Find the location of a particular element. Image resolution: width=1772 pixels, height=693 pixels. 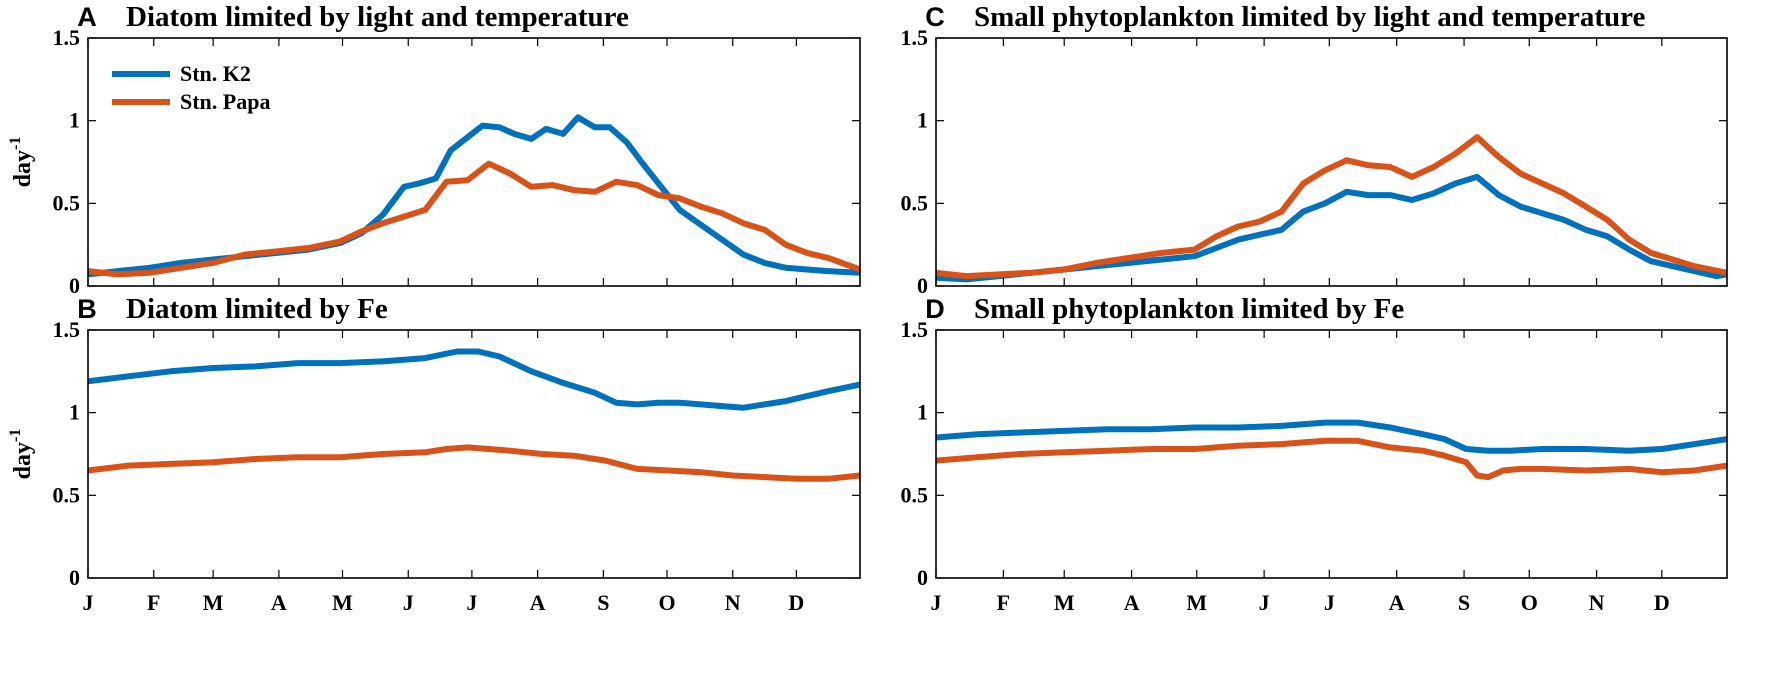

series-line-k2-d is located at coordinates (1331, 436).